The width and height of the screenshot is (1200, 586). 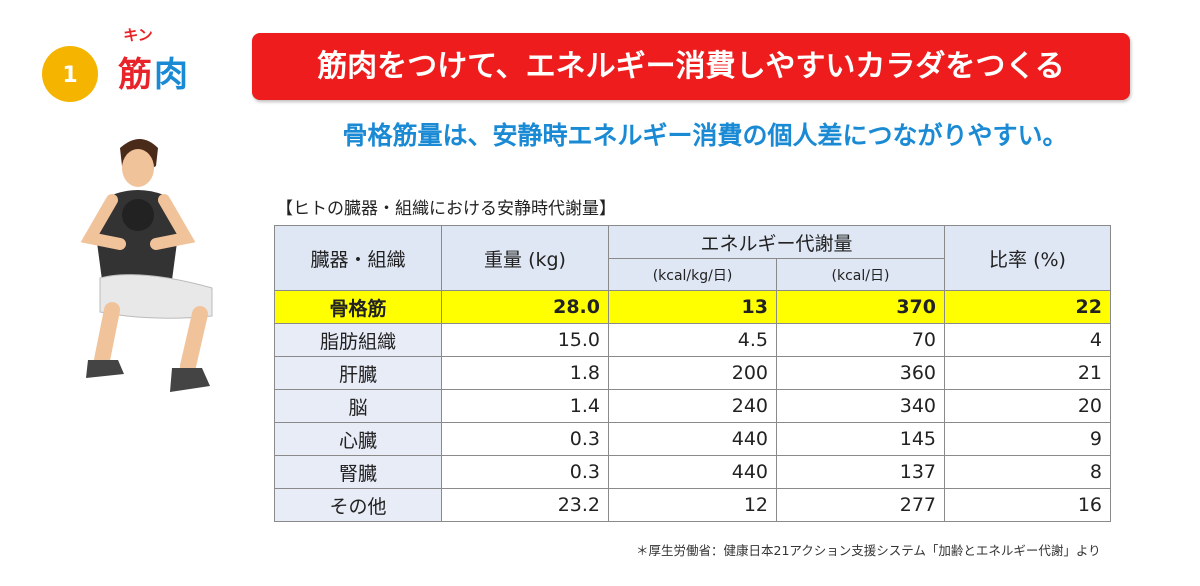 I want to click on value-cell: 1.4, so click(x=525, y=406).